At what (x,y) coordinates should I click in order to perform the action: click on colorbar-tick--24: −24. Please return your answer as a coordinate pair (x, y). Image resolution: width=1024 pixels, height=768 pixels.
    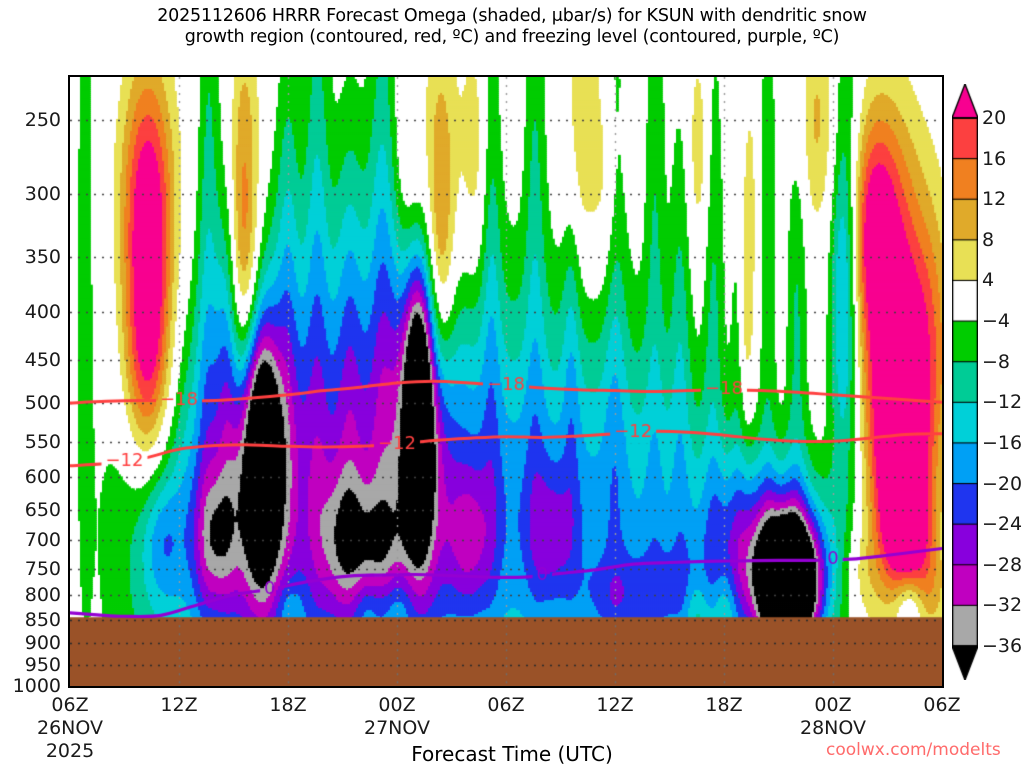
    Looking at the image, I should click on (1002, 524).